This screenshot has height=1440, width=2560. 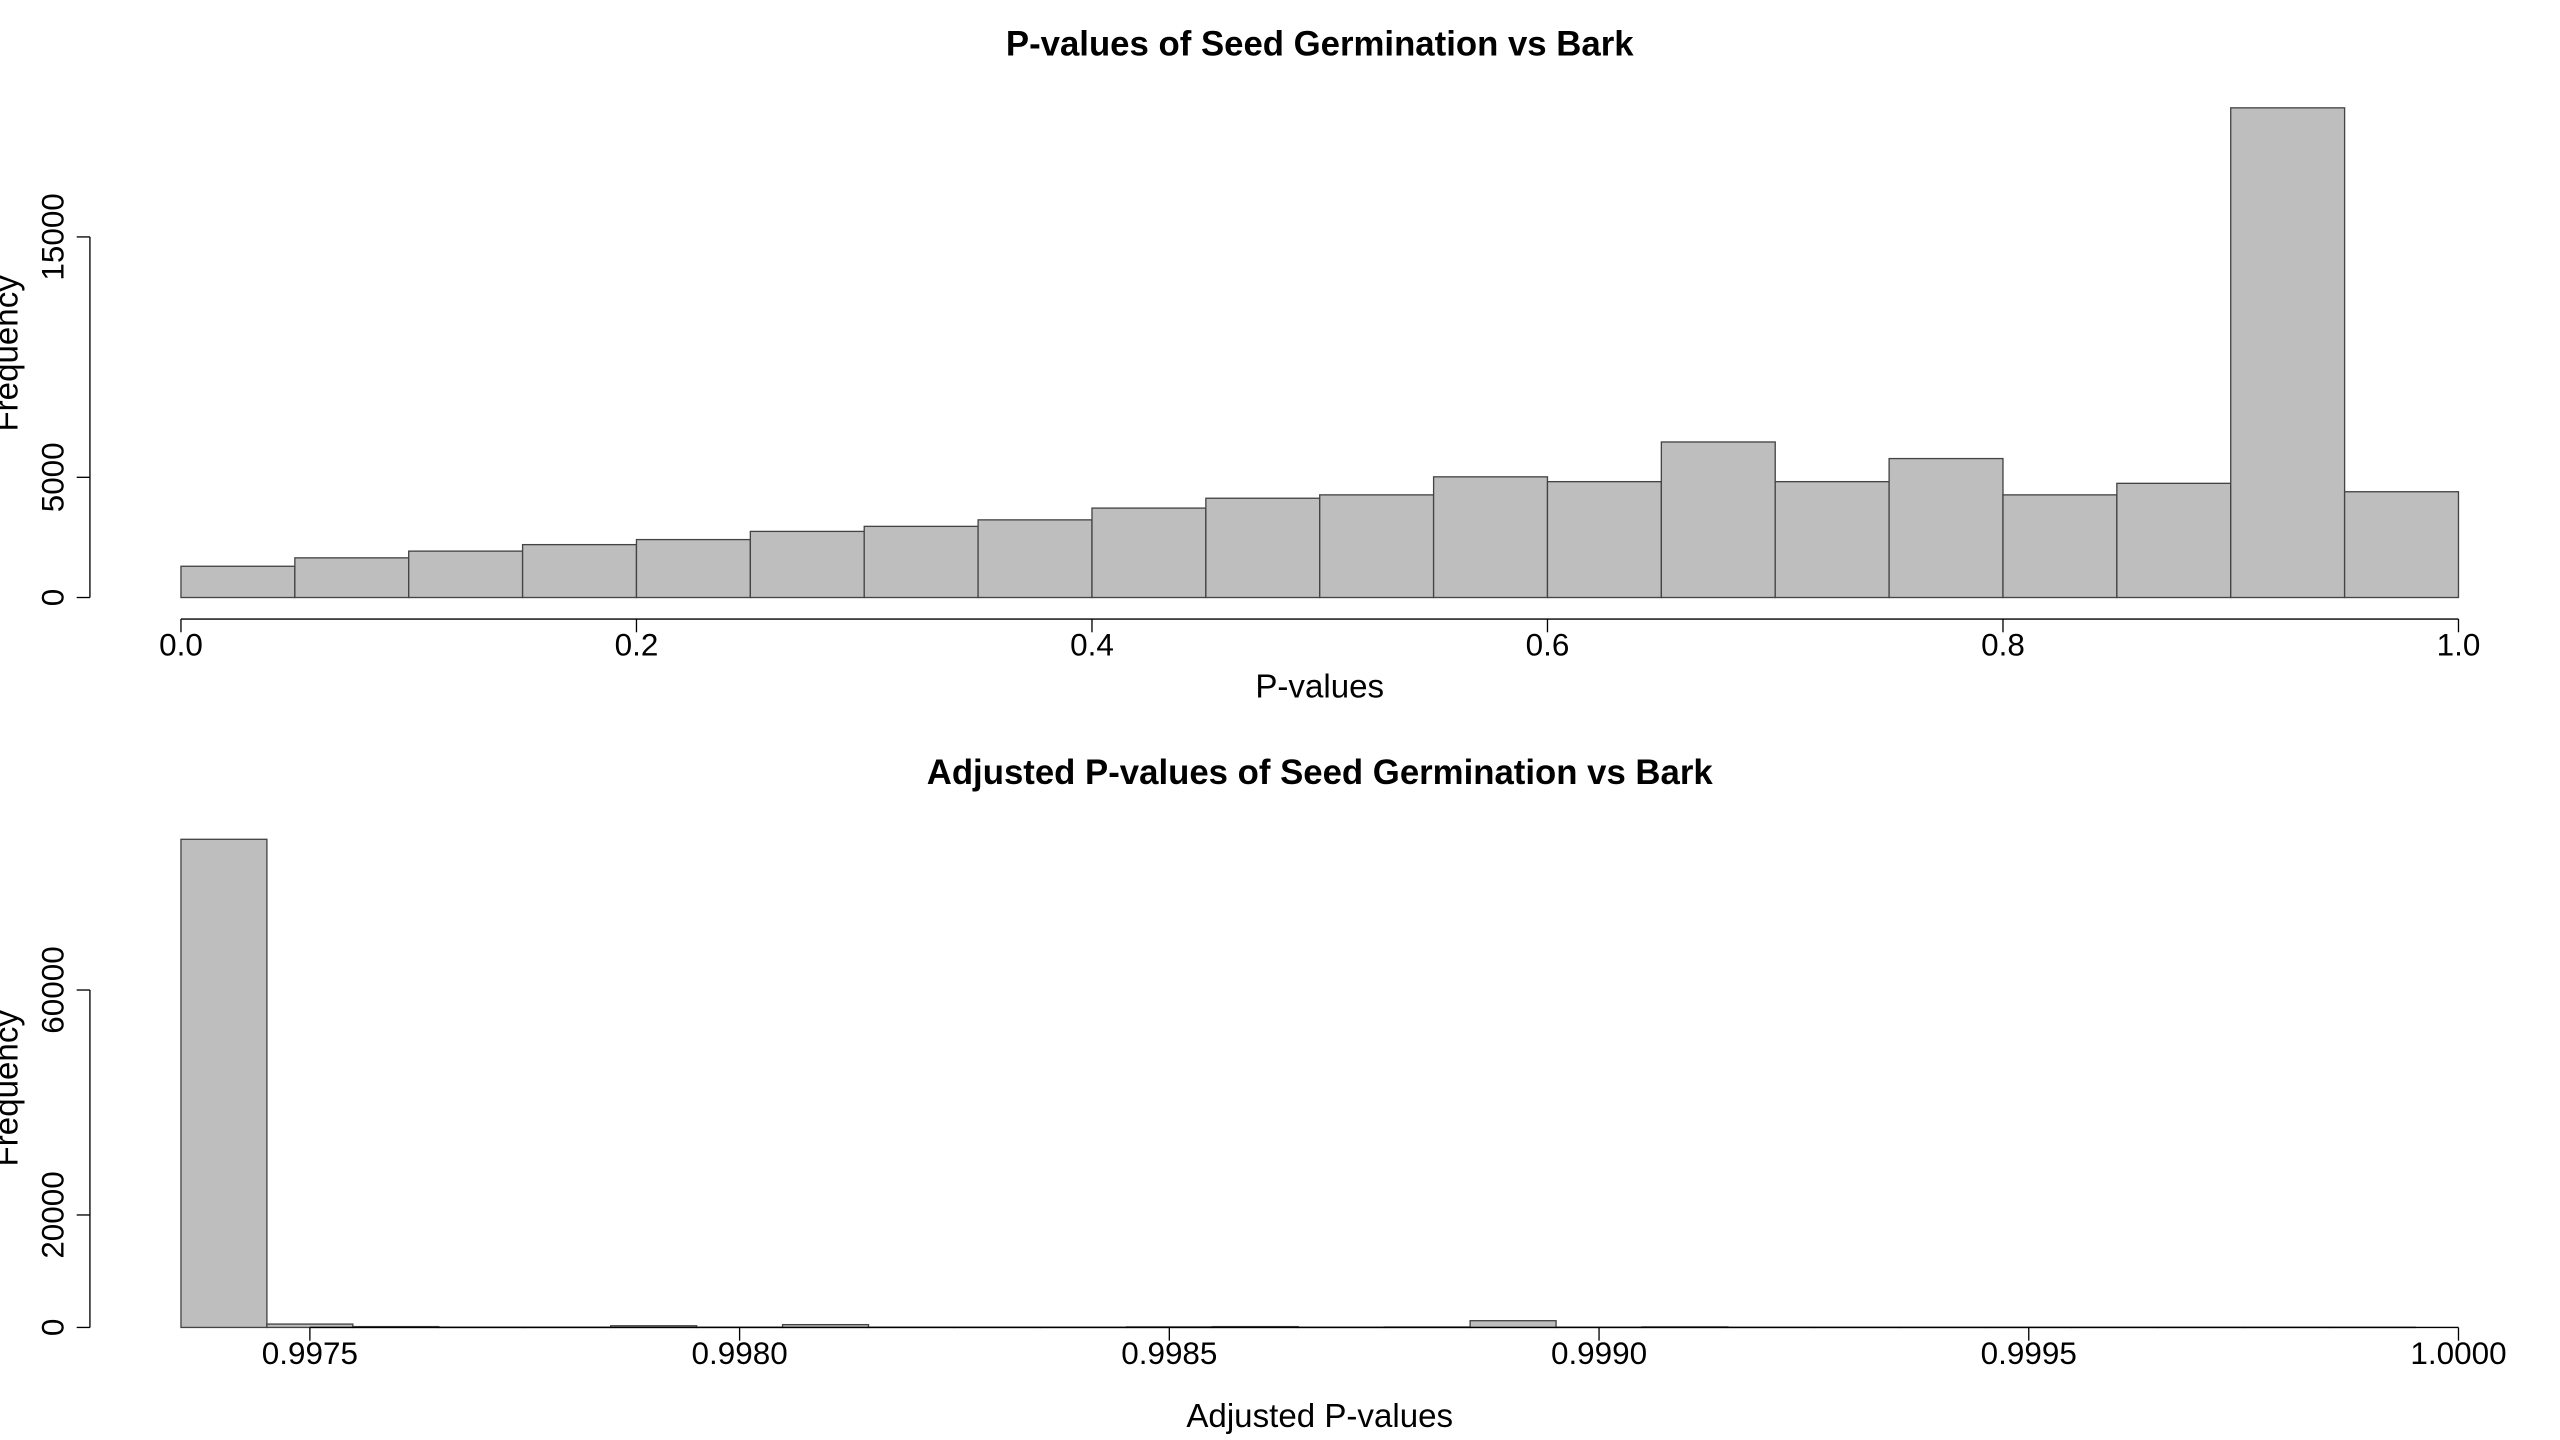 What do you see at coordinates (52, 477) in the screenshot?
I see `y-tick-label: 5000` at bounding box center [52, 477].